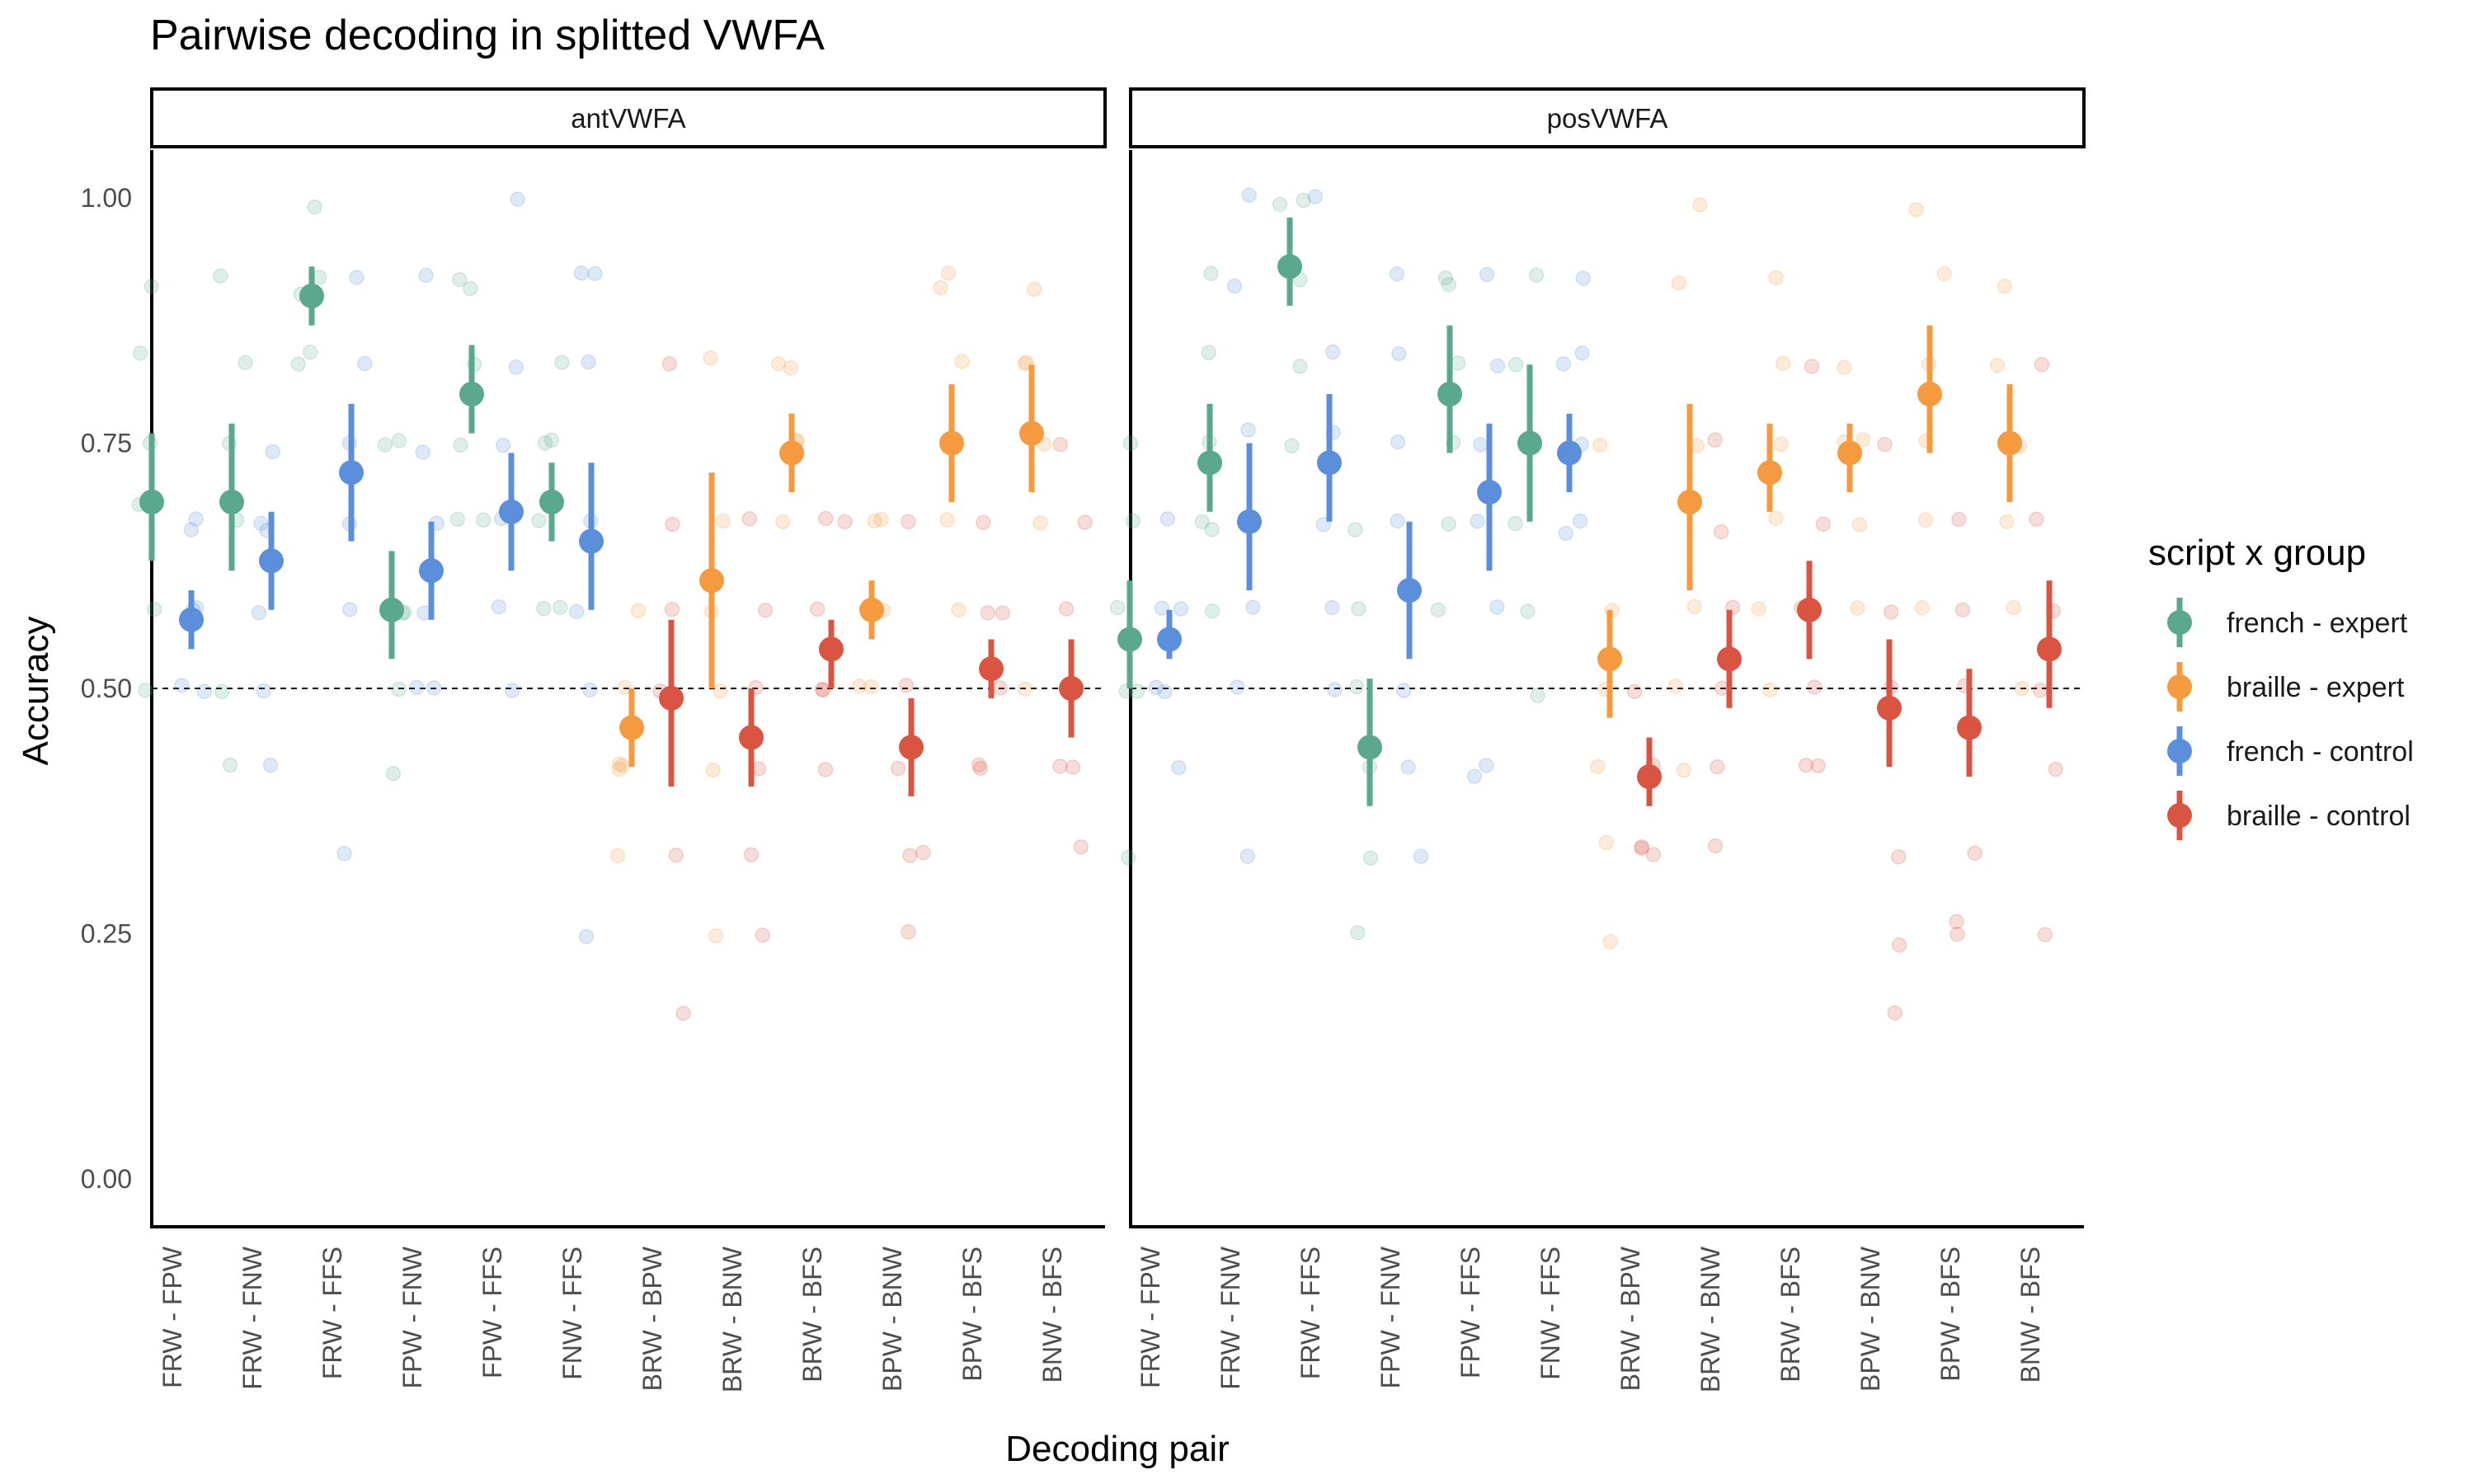  I want to click on x-tick-label: BPW - BFS, so click(1950, 1314).